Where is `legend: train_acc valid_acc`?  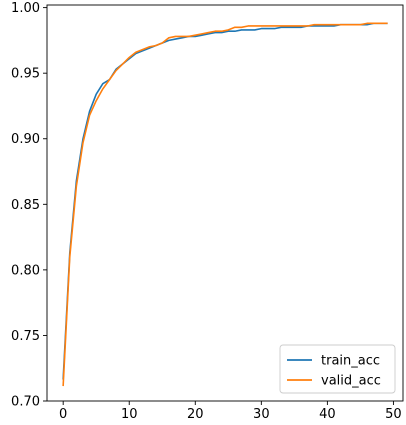 legend: train_acc valid_acc is located at coordinates (337, 369).